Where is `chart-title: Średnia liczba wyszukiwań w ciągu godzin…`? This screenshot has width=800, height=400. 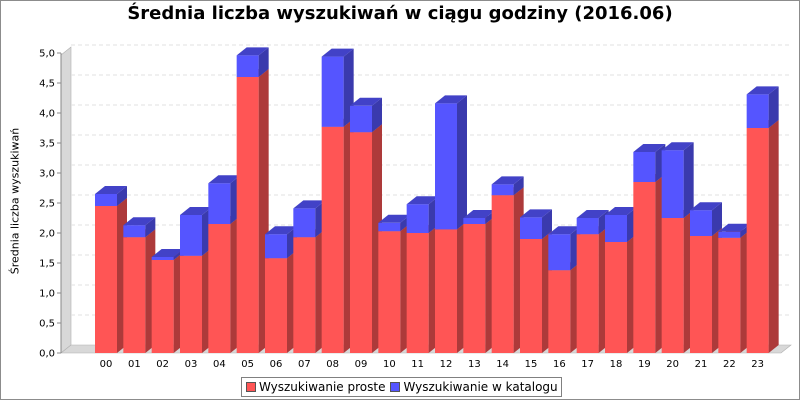
chart-title: Średnia liczba wyszukiwań w ciągu godzin… is located at coordinates (400, 13).